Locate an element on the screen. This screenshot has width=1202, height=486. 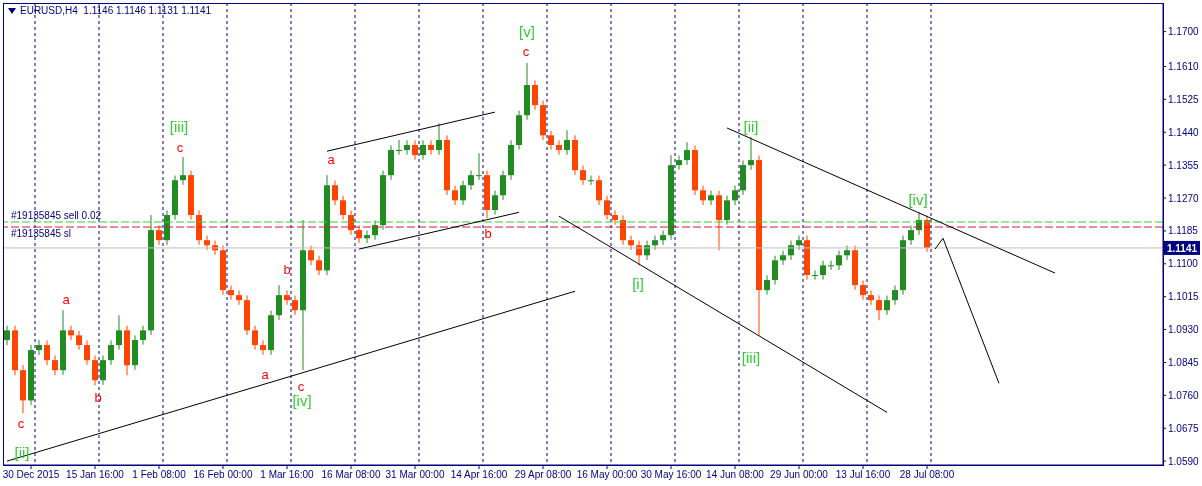
chart-title: EURUSD,H4 1.1146 1.1146 1.1131 1.1141 is located at coordinates (116, 10).